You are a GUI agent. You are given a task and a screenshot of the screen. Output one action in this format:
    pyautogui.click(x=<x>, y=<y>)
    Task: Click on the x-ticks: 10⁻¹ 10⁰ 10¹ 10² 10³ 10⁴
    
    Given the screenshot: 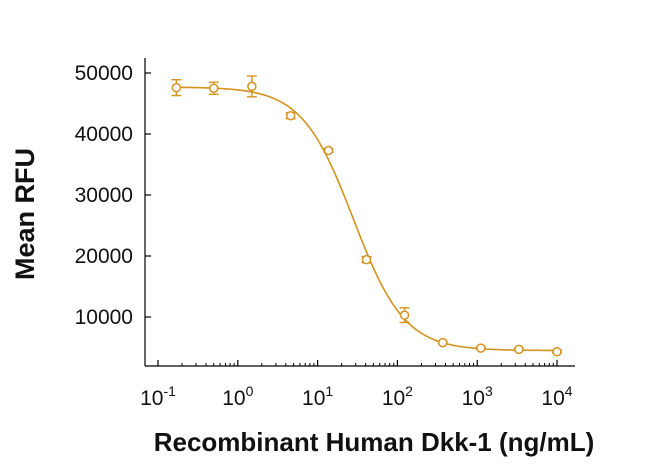 What is the action you would take?
    pyautogui.click(x=356, y=385)
    